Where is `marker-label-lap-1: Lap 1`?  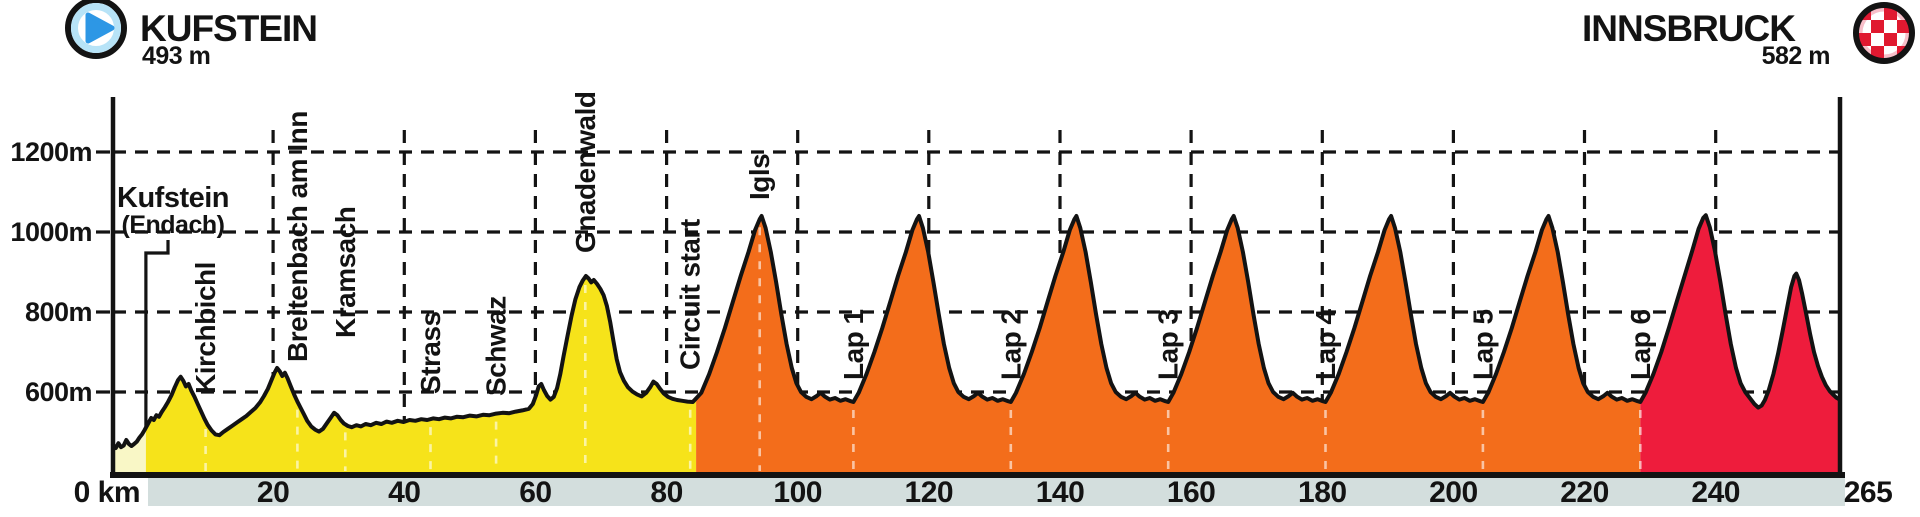
marker-label-lap-1: Lap 1 is located at coordinates (853, 344).